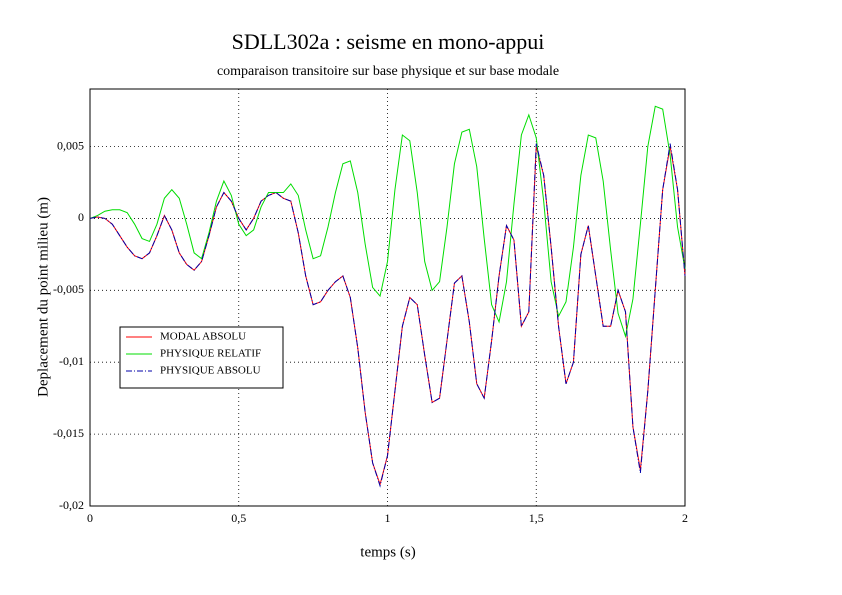  I want to click on x-axis-label: temps (s), so click(387, 552).